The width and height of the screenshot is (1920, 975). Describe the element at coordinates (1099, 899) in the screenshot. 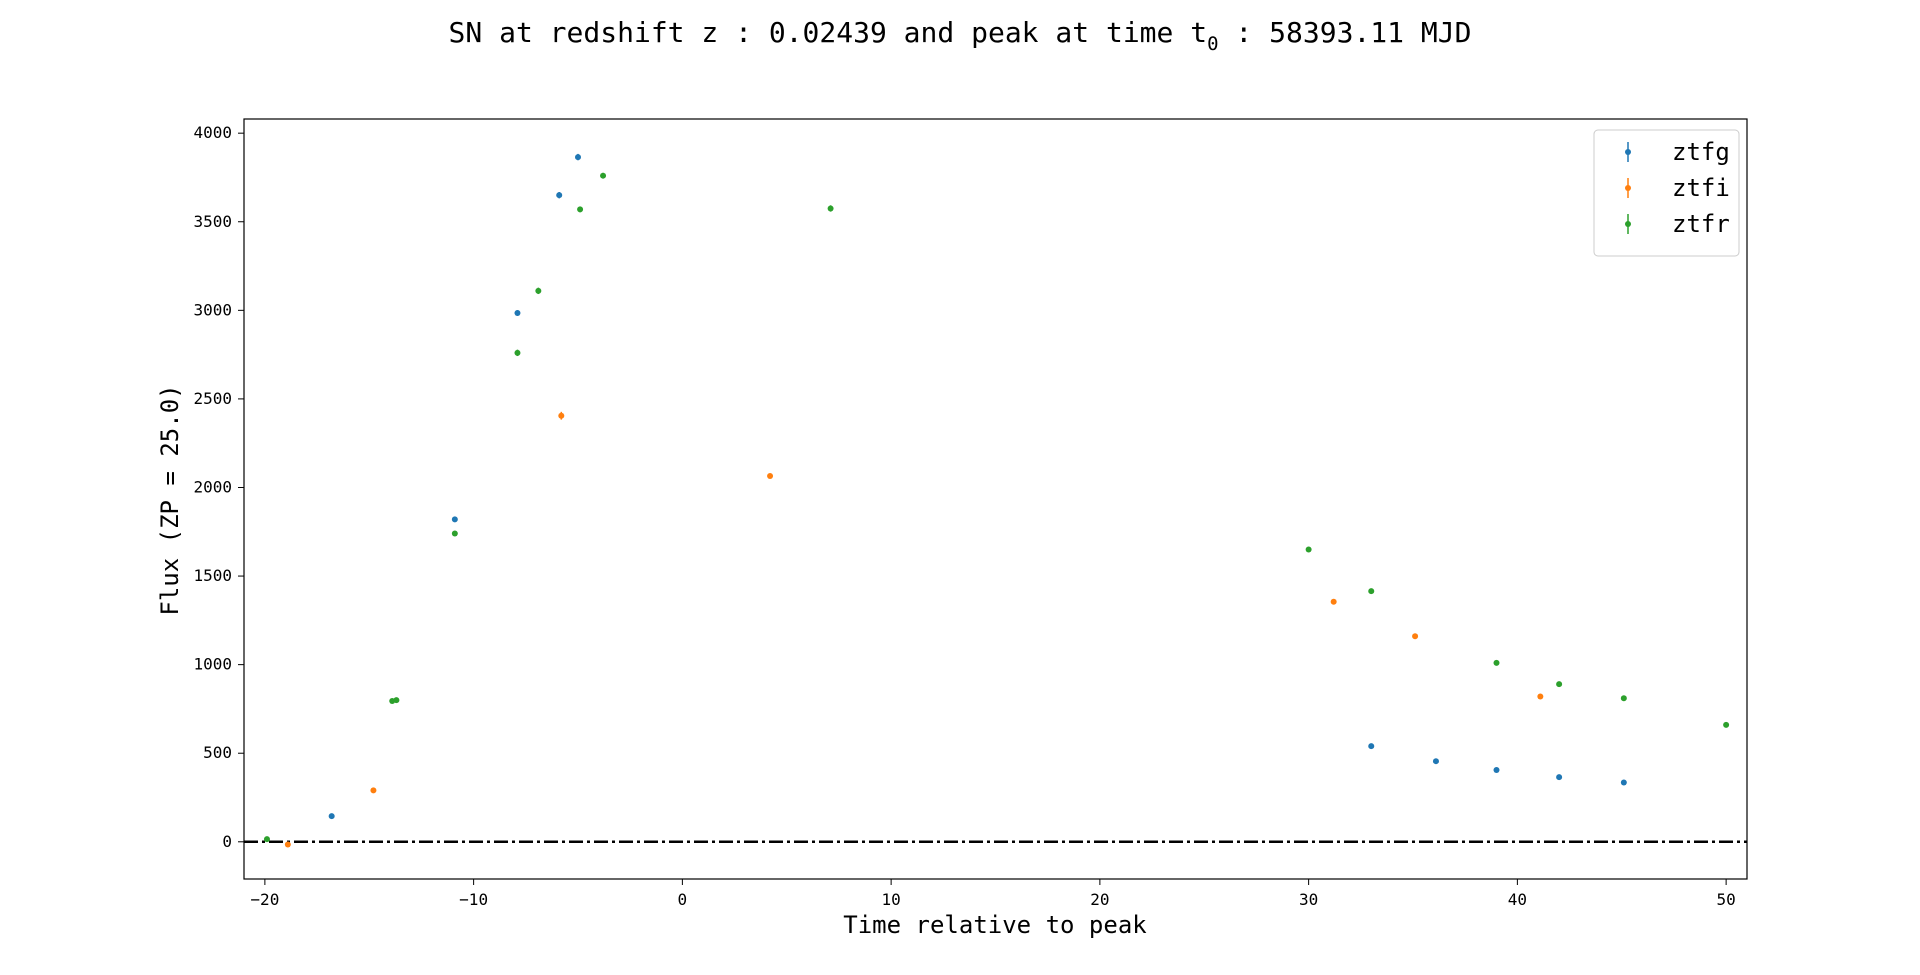

I see `x-tick-label: 20` at that location.